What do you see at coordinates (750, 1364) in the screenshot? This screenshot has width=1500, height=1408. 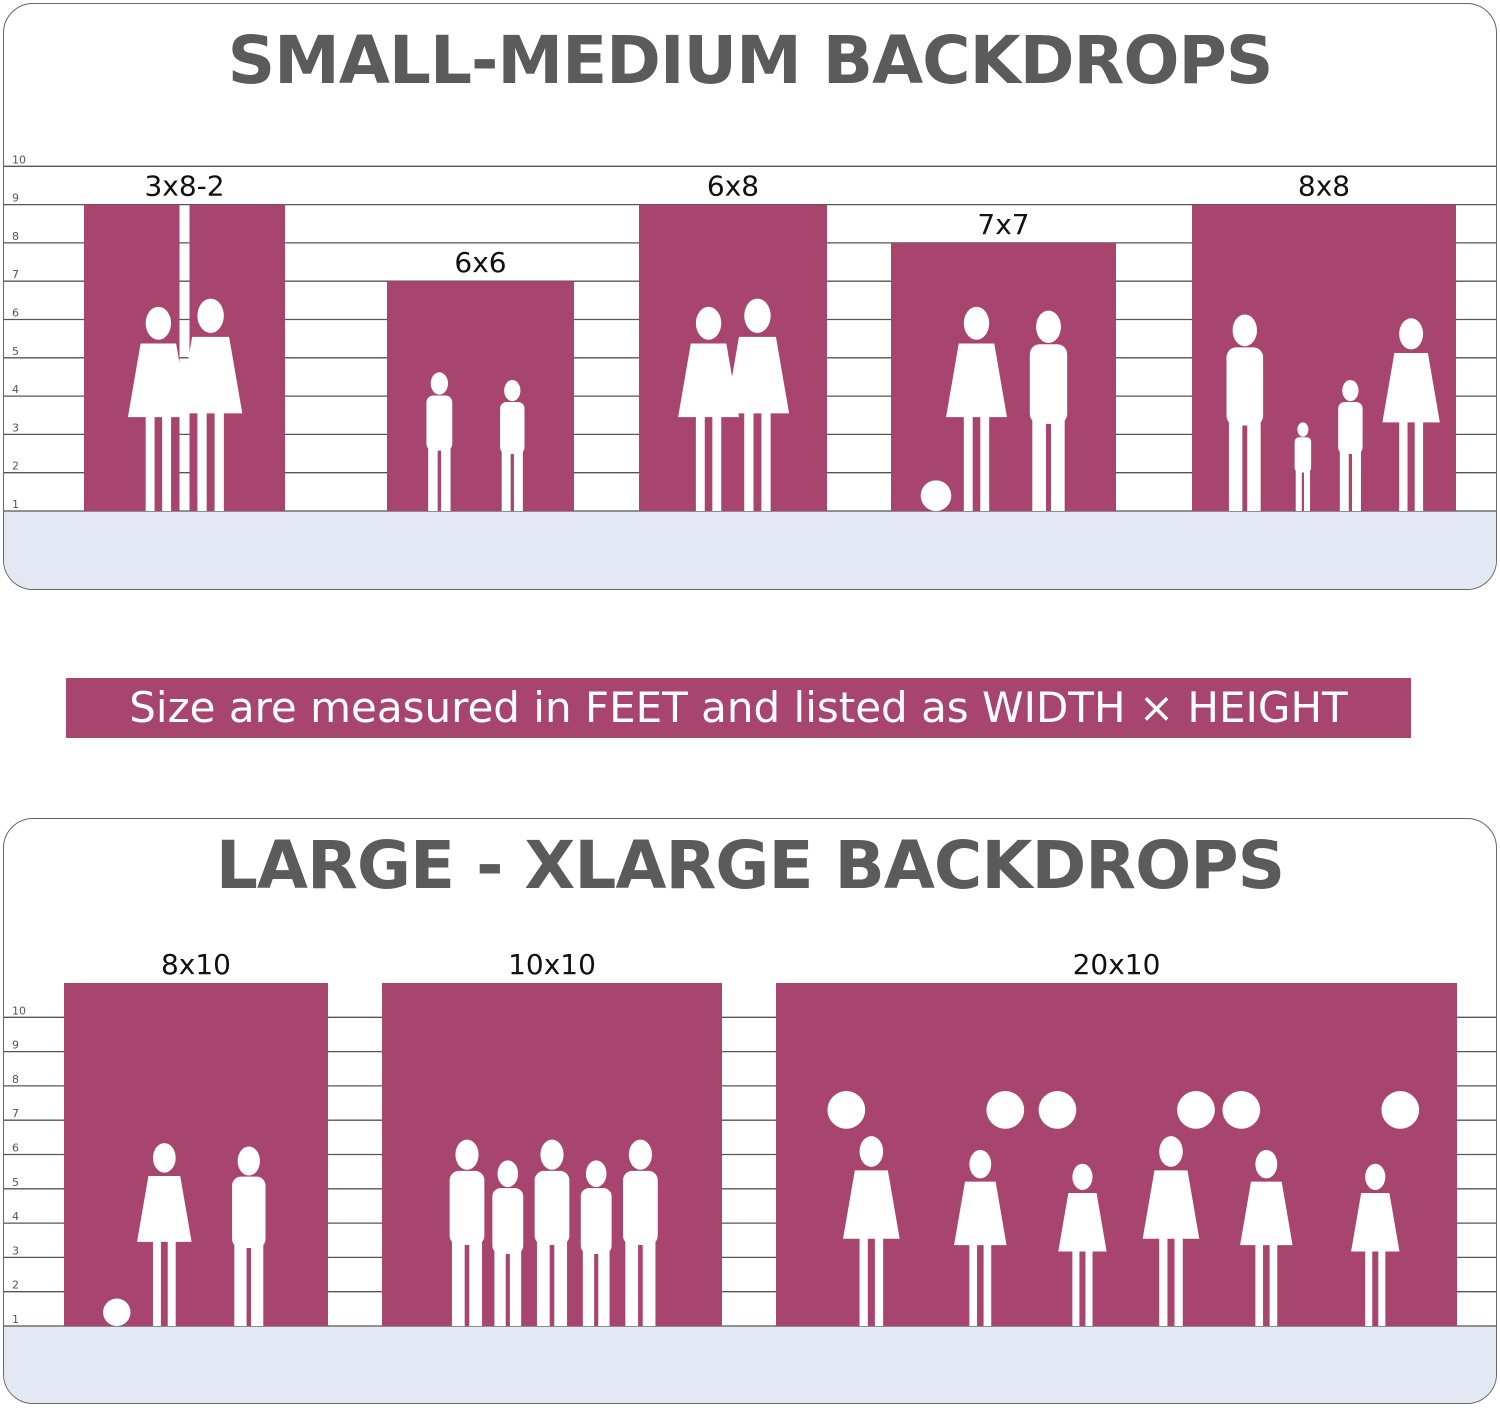 I see `floor` at bounding box center [750, 1364].